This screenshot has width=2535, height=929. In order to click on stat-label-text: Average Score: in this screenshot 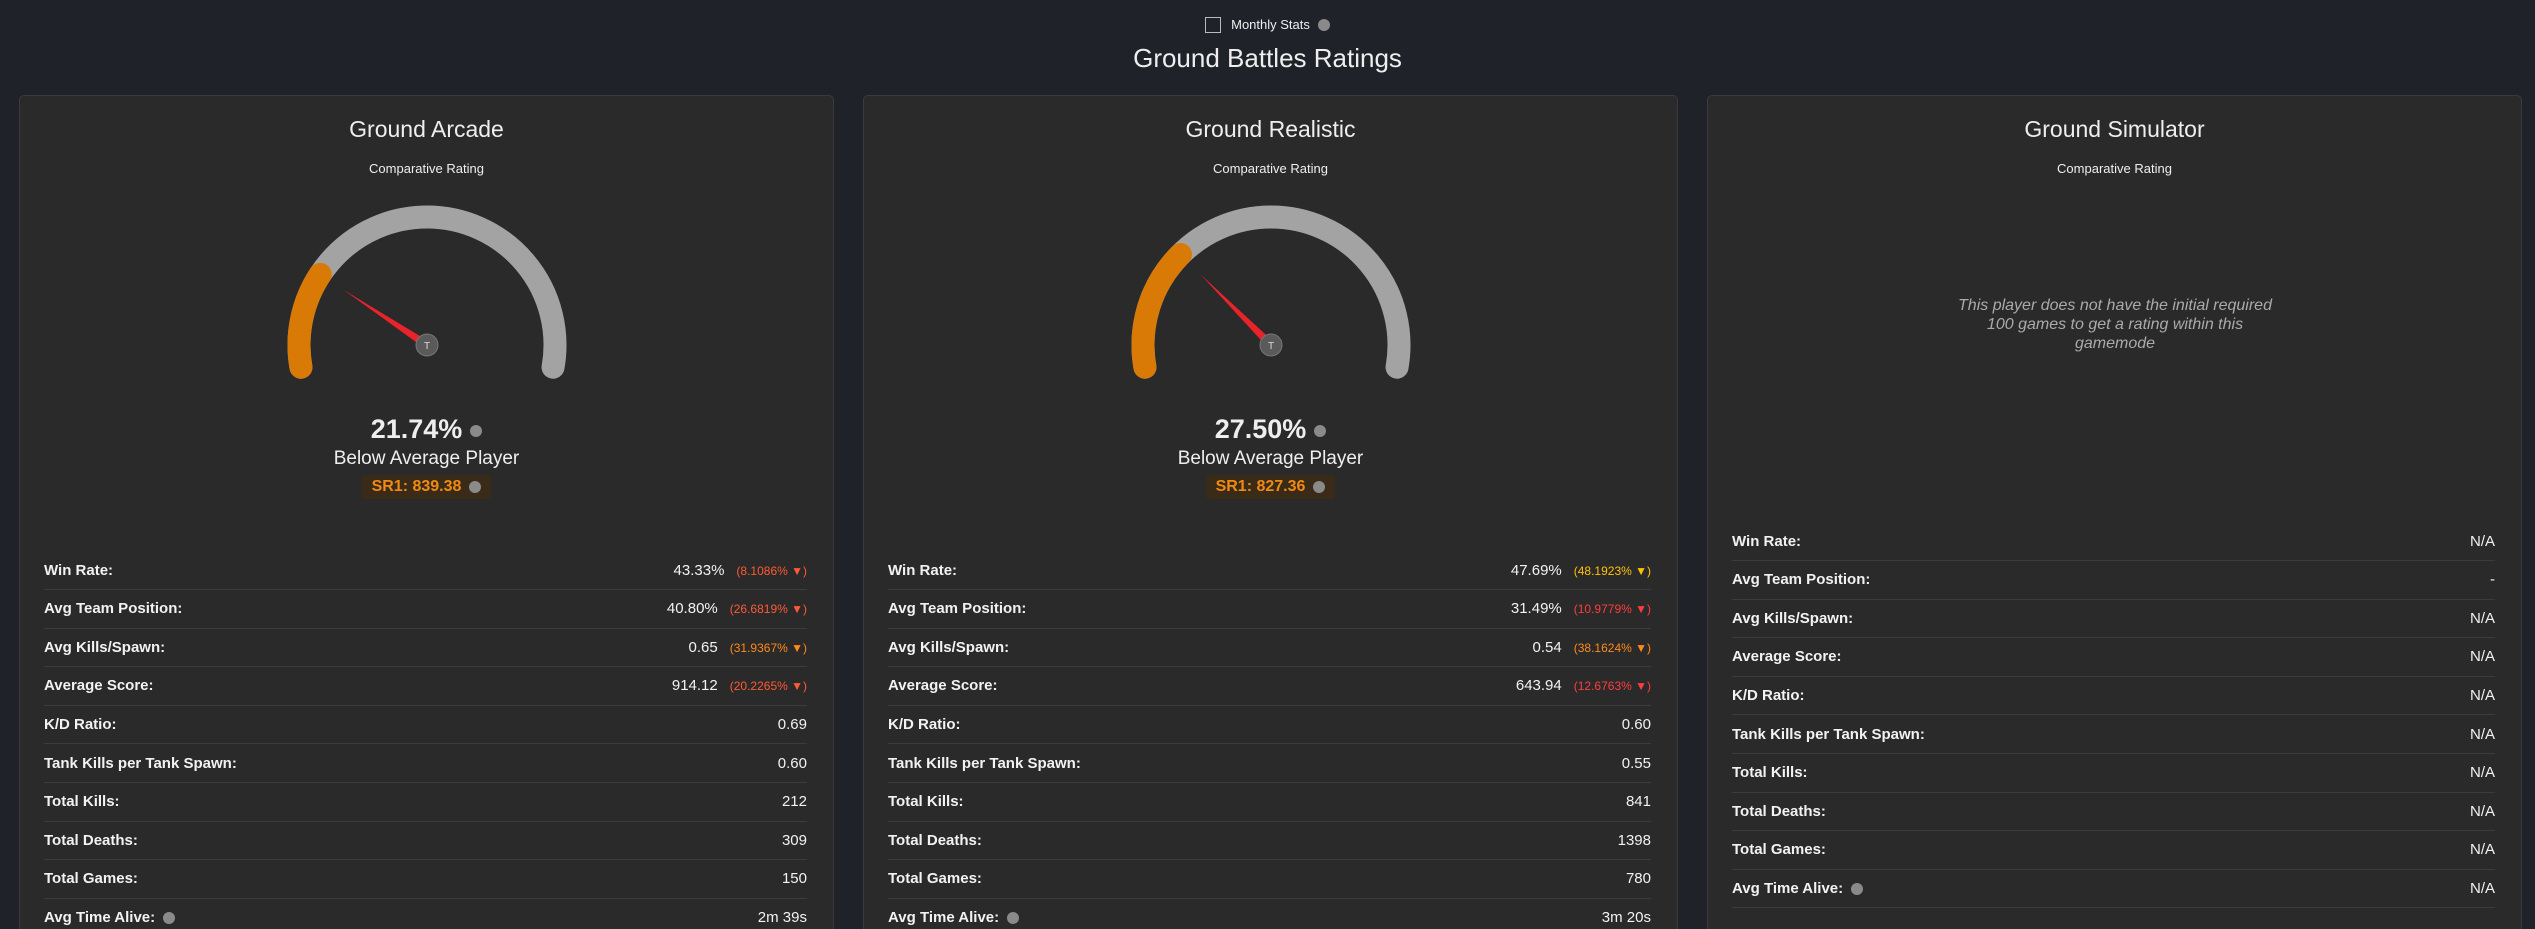, I will do `click(1787, 657)`.